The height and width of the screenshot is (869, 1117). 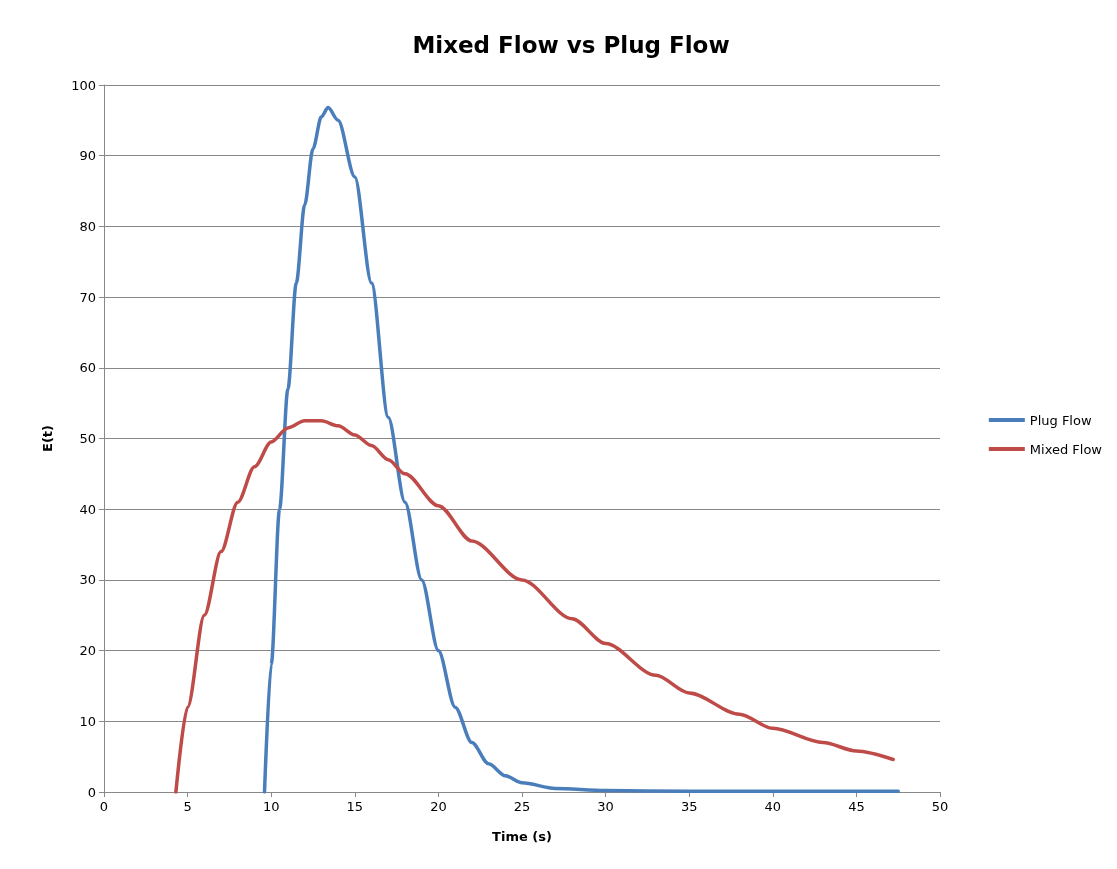 I want to click on x-tick-label: 50, so click(x=940, y=806).